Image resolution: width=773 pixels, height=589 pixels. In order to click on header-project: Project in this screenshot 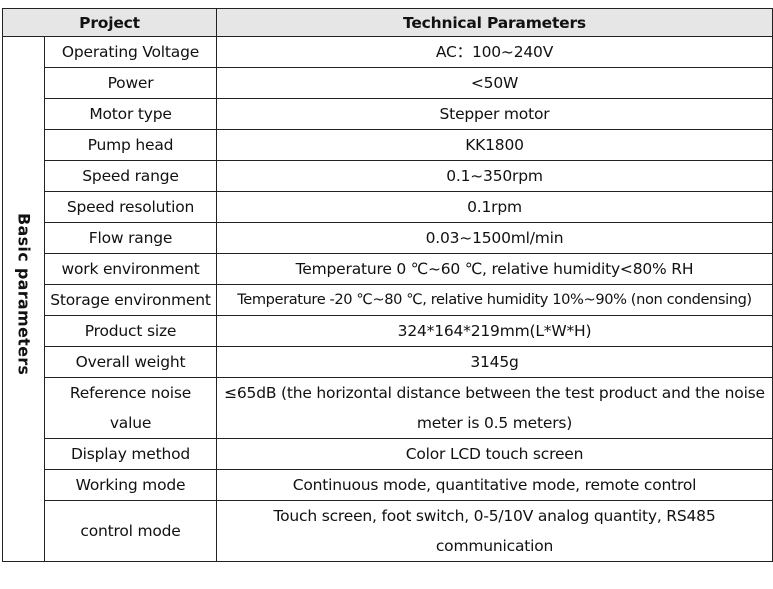, I will do `click(109, 22)`.